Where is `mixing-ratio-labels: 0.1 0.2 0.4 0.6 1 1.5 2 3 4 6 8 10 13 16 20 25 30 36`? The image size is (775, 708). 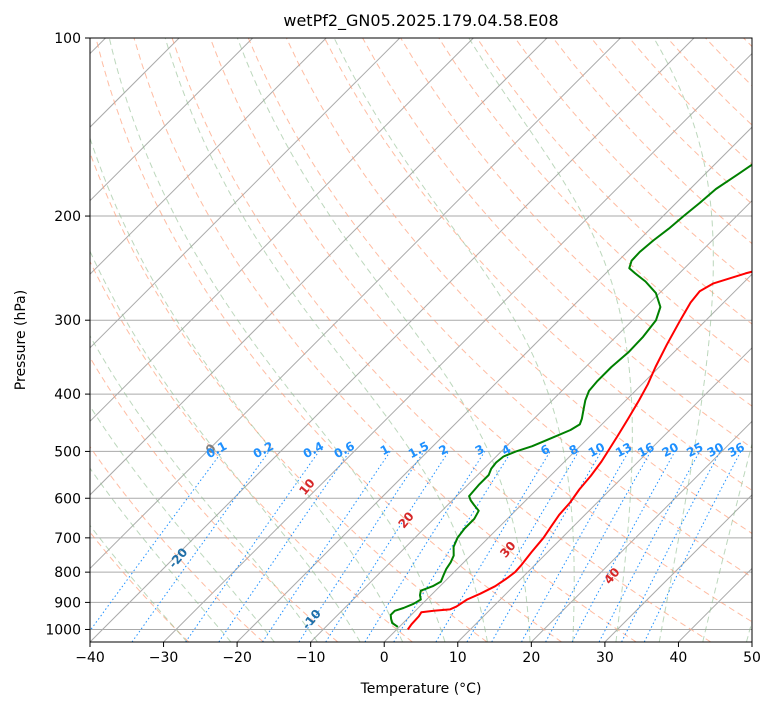
mixing-ratio-labels: 0.1 0.2 0.4 0.6 1 1.5 2 3 4 6 8 10 13 16 20 25 30 36 is located at coordinates (475, 450).